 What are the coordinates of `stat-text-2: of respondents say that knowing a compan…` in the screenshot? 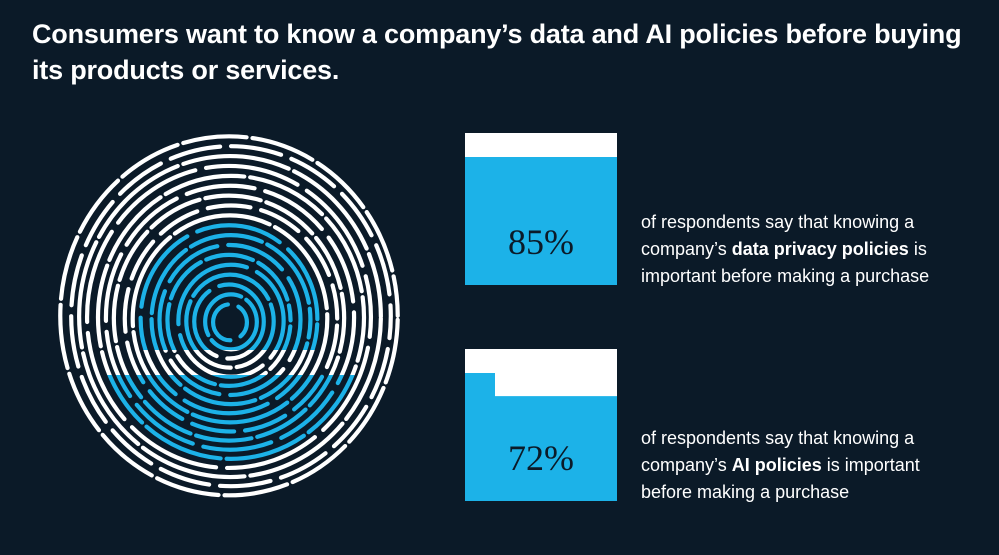 It's located at (806, 465).